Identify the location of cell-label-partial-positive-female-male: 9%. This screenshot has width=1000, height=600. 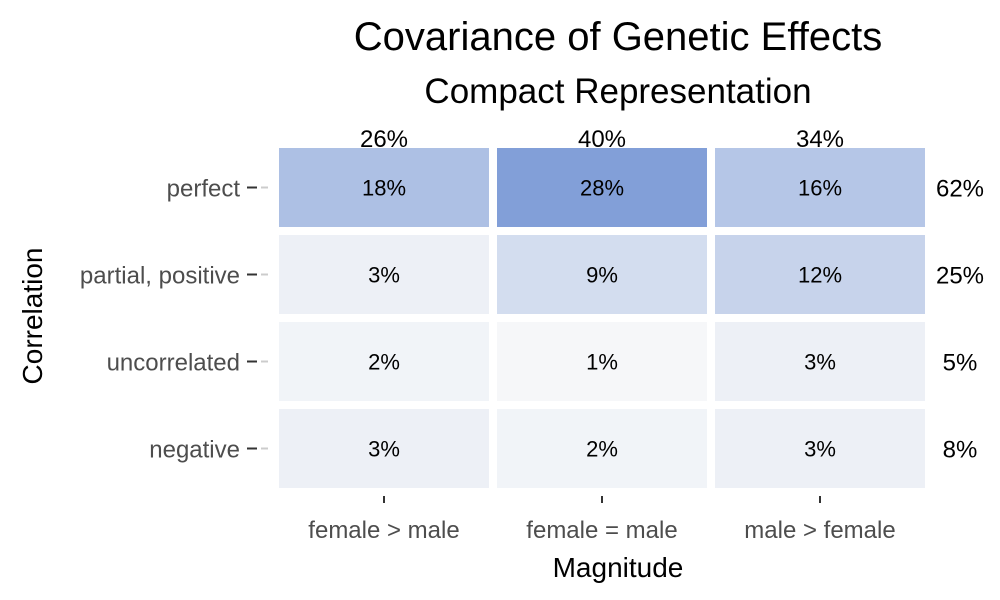
(602, 275).